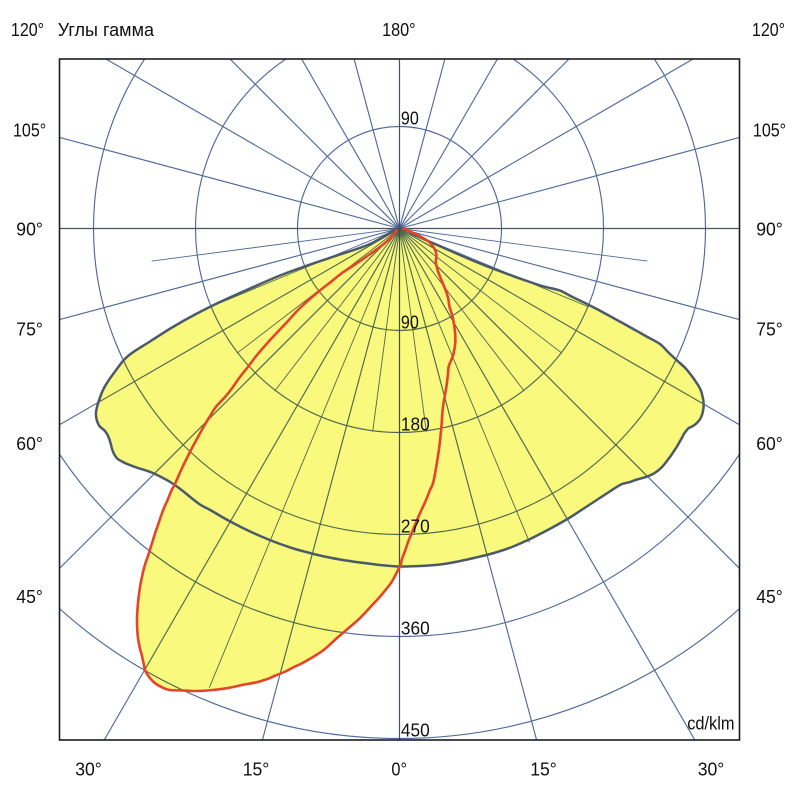 This screenshot has width=800, height=800. I want to click on svg-text: Углы гамма, so click(106, 29).